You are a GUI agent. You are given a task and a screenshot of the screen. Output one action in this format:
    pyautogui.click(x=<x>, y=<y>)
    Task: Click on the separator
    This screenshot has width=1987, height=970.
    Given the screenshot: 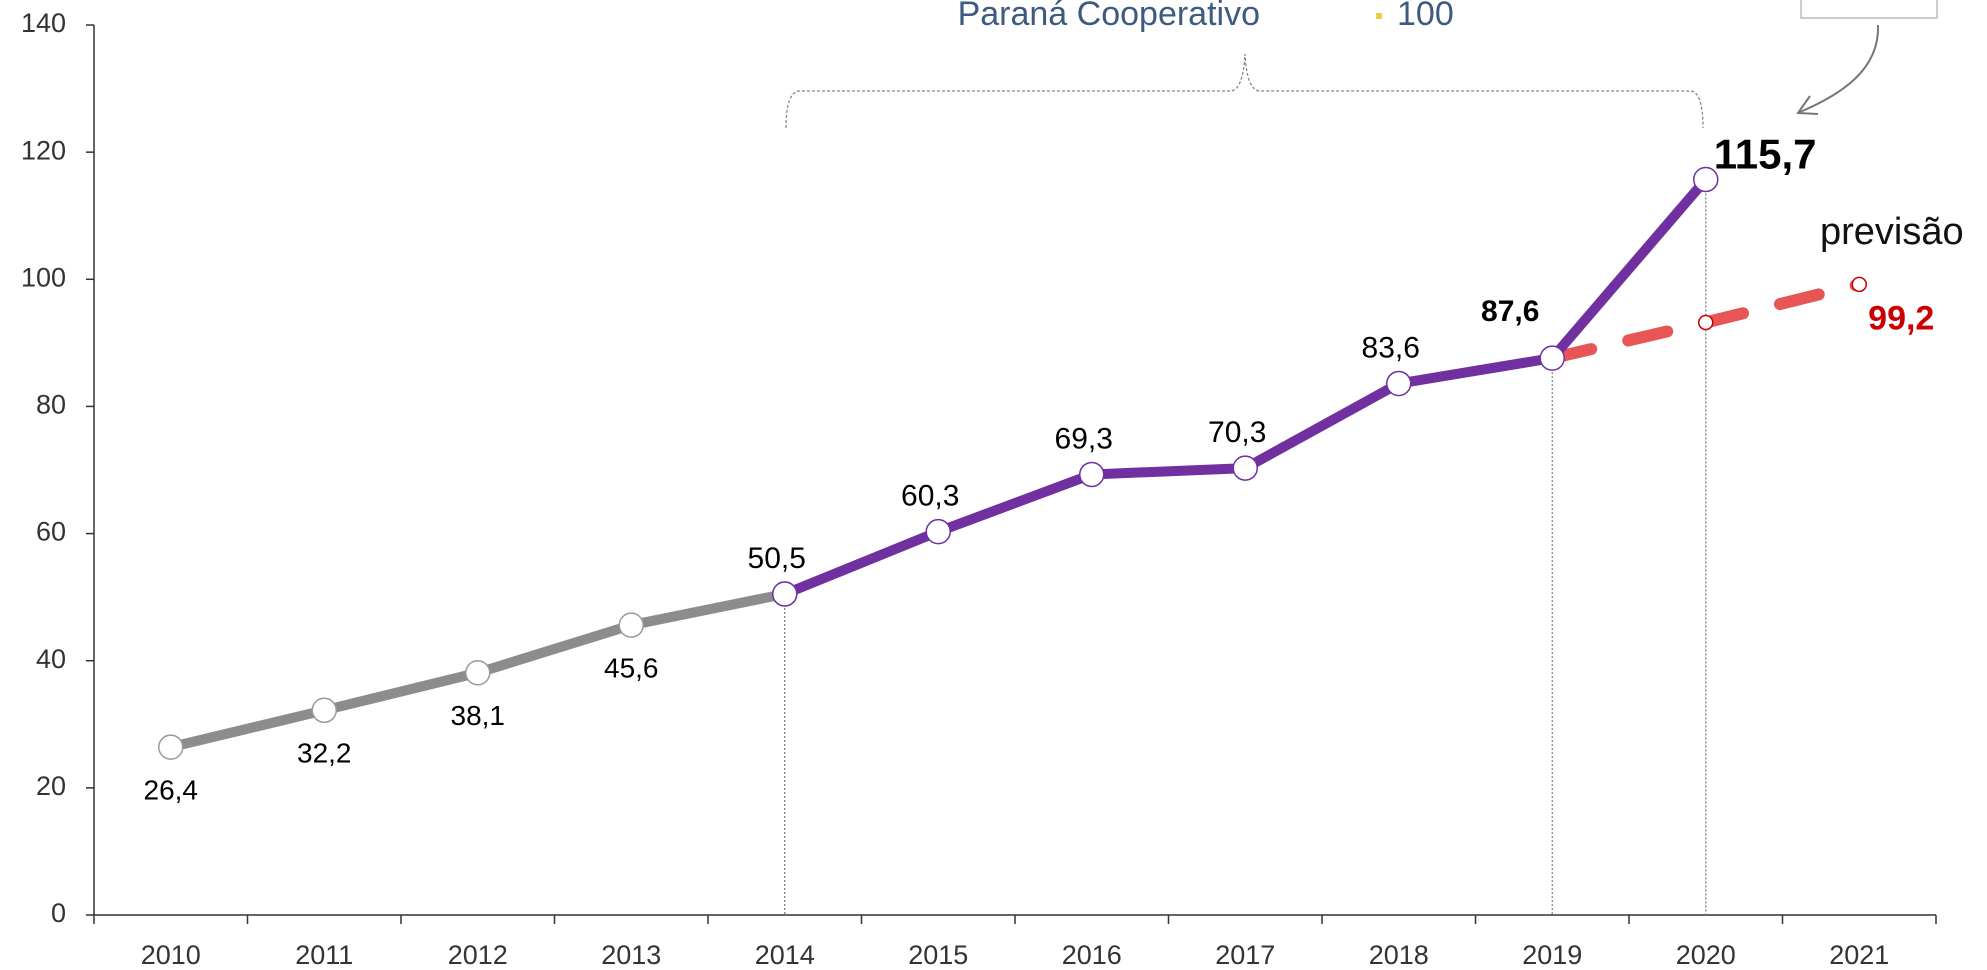 What is the action you would take?
    pyautogui.click(x=1379, y=16)
    